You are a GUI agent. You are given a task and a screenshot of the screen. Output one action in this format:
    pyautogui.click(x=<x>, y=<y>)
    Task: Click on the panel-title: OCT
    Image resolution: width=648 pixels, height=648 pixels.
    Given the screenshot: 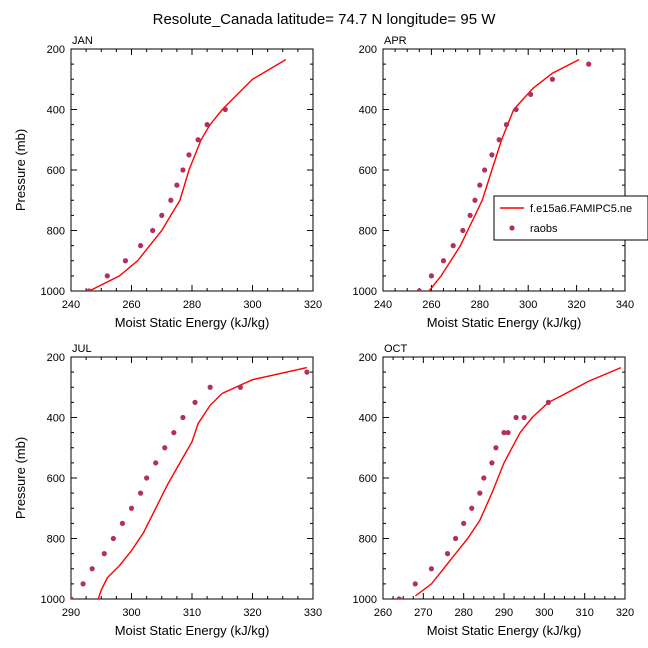 What is the action you would take?
    pyautogui.click(x=396, y=349)
    